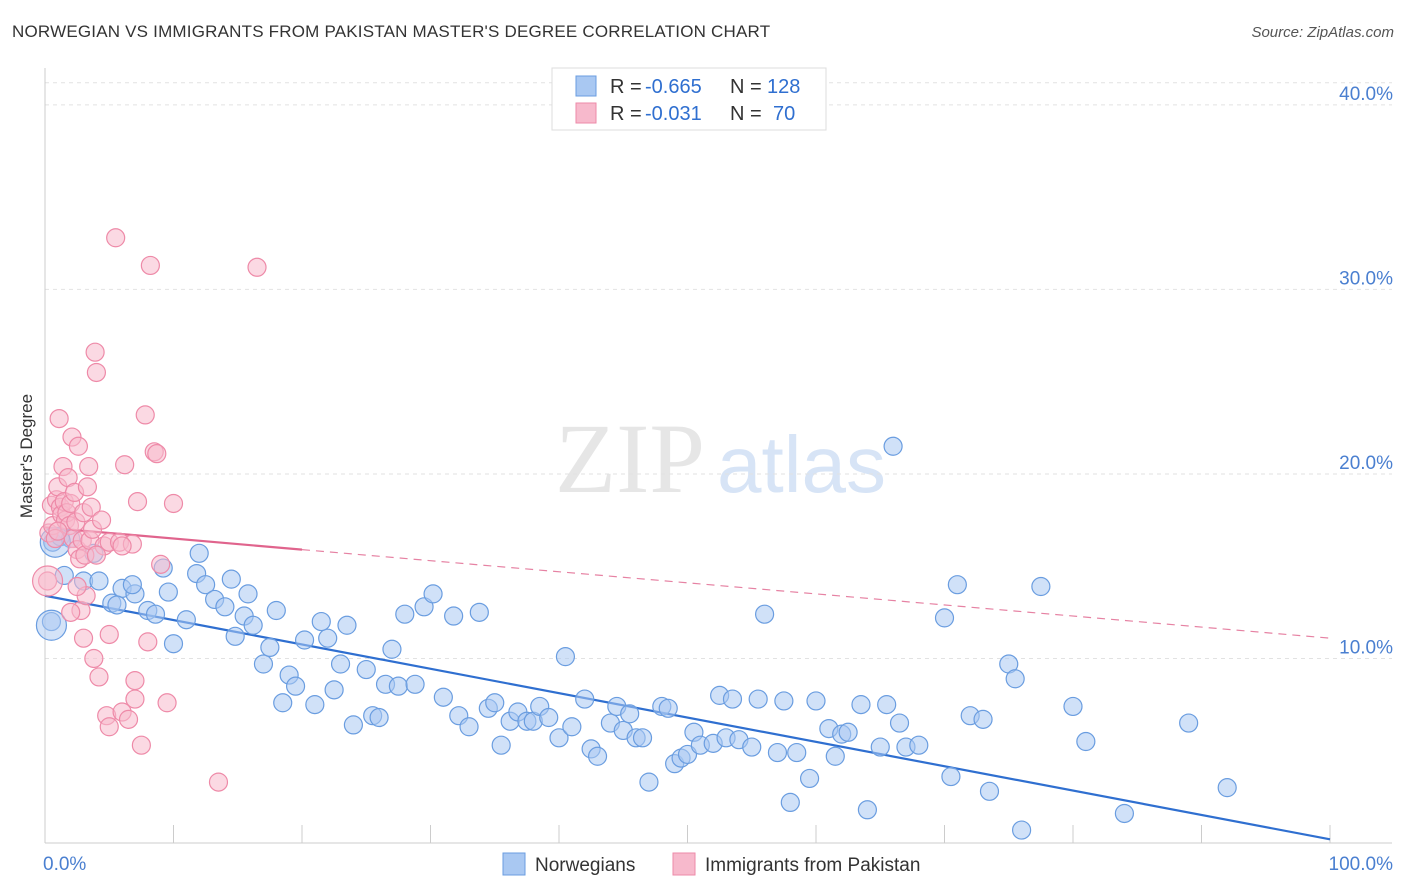  Describe the element at coordinates (689, 99) in the screenshot. I see `top-legend: R = -0.665 N = 128 R = -0.031 N = 70` at that location.